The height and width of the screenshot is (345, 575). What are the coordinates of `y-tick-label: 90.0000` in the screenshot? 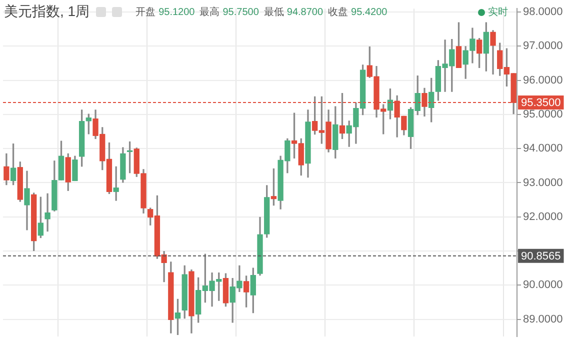 It's located at (543, 285).